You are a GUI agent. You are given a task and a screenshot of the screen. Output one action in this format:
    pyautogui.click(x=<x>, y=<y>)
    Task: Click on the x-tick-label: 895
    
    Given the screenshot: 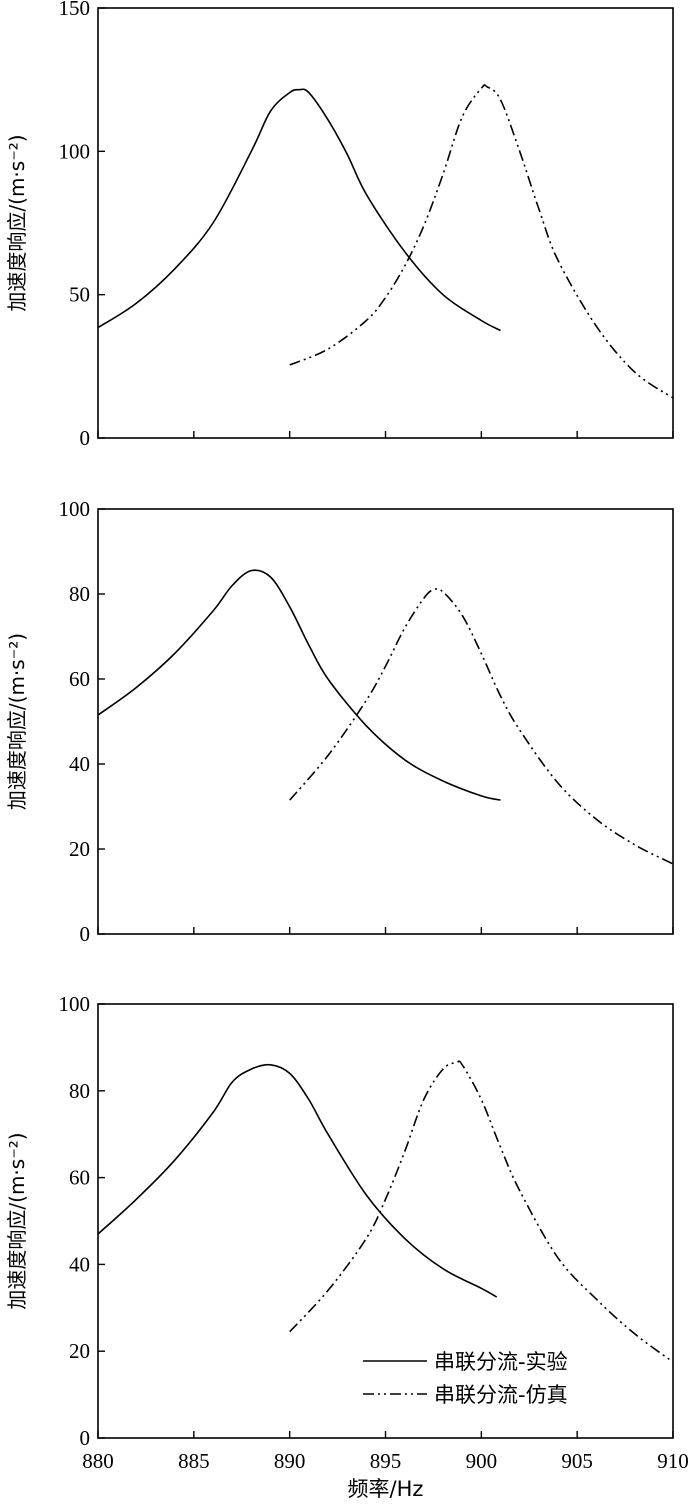 What is the action you would take?
    pyautogui.click(x=386, y=1461)
    